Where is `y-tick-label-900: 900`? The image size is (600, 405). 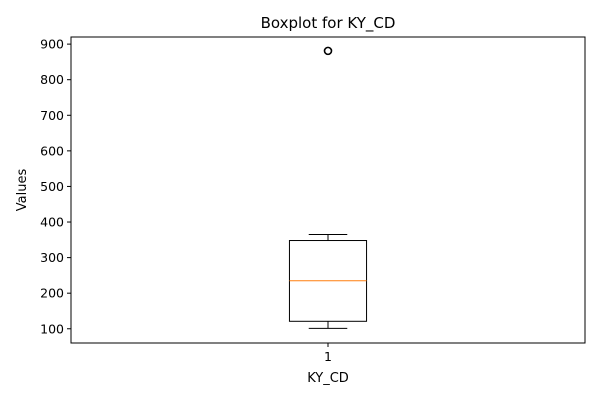
y-tick-label-900: 900 is located at coordinates (52, 44).